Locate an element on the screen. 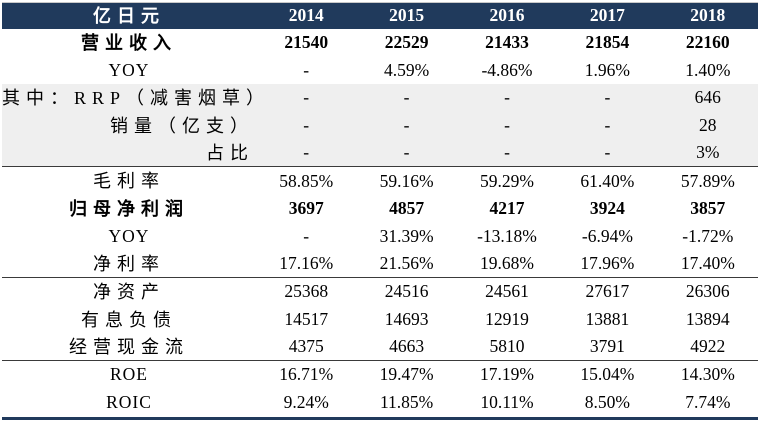 The image size is (760, 423). value-cell: 13881 is located at coordinates (607, 318).